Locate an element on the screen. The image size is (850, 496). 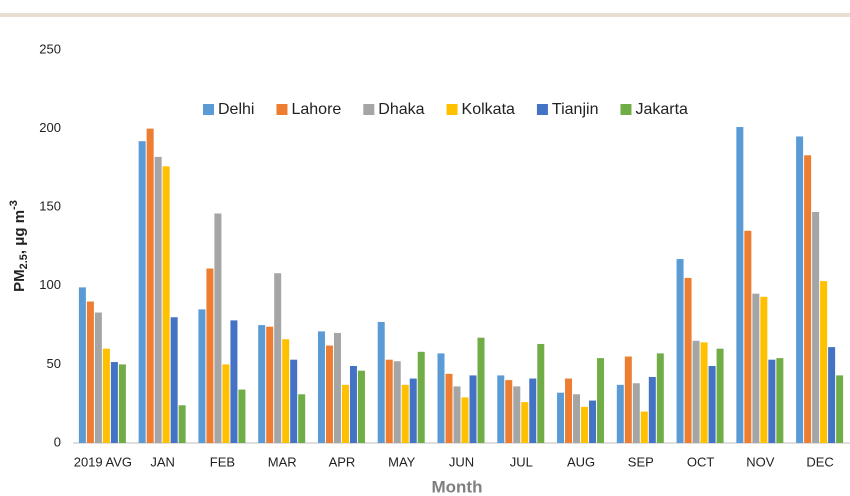
top-rule is located at coordinates (425, 15).